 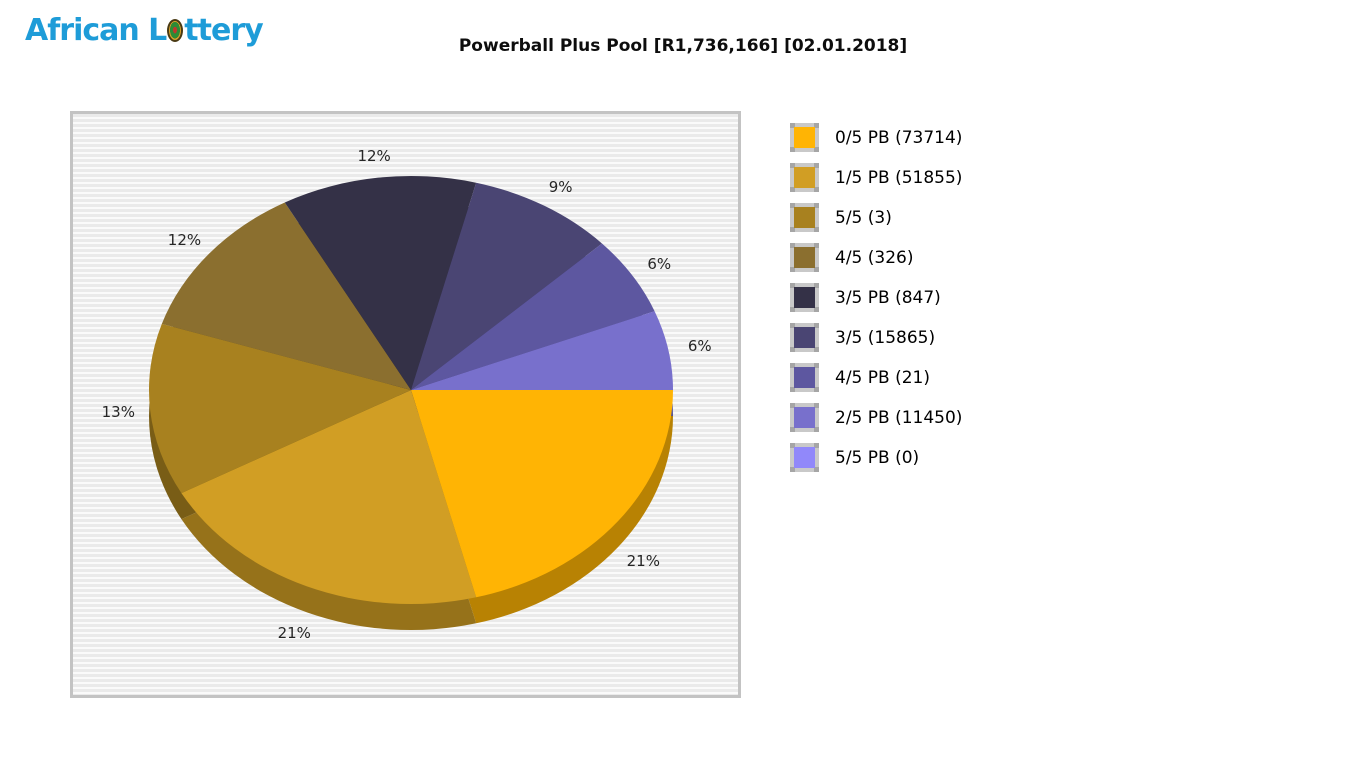 I want to click on legend-item: 3/5 (15865), so click(x=876, y=337).